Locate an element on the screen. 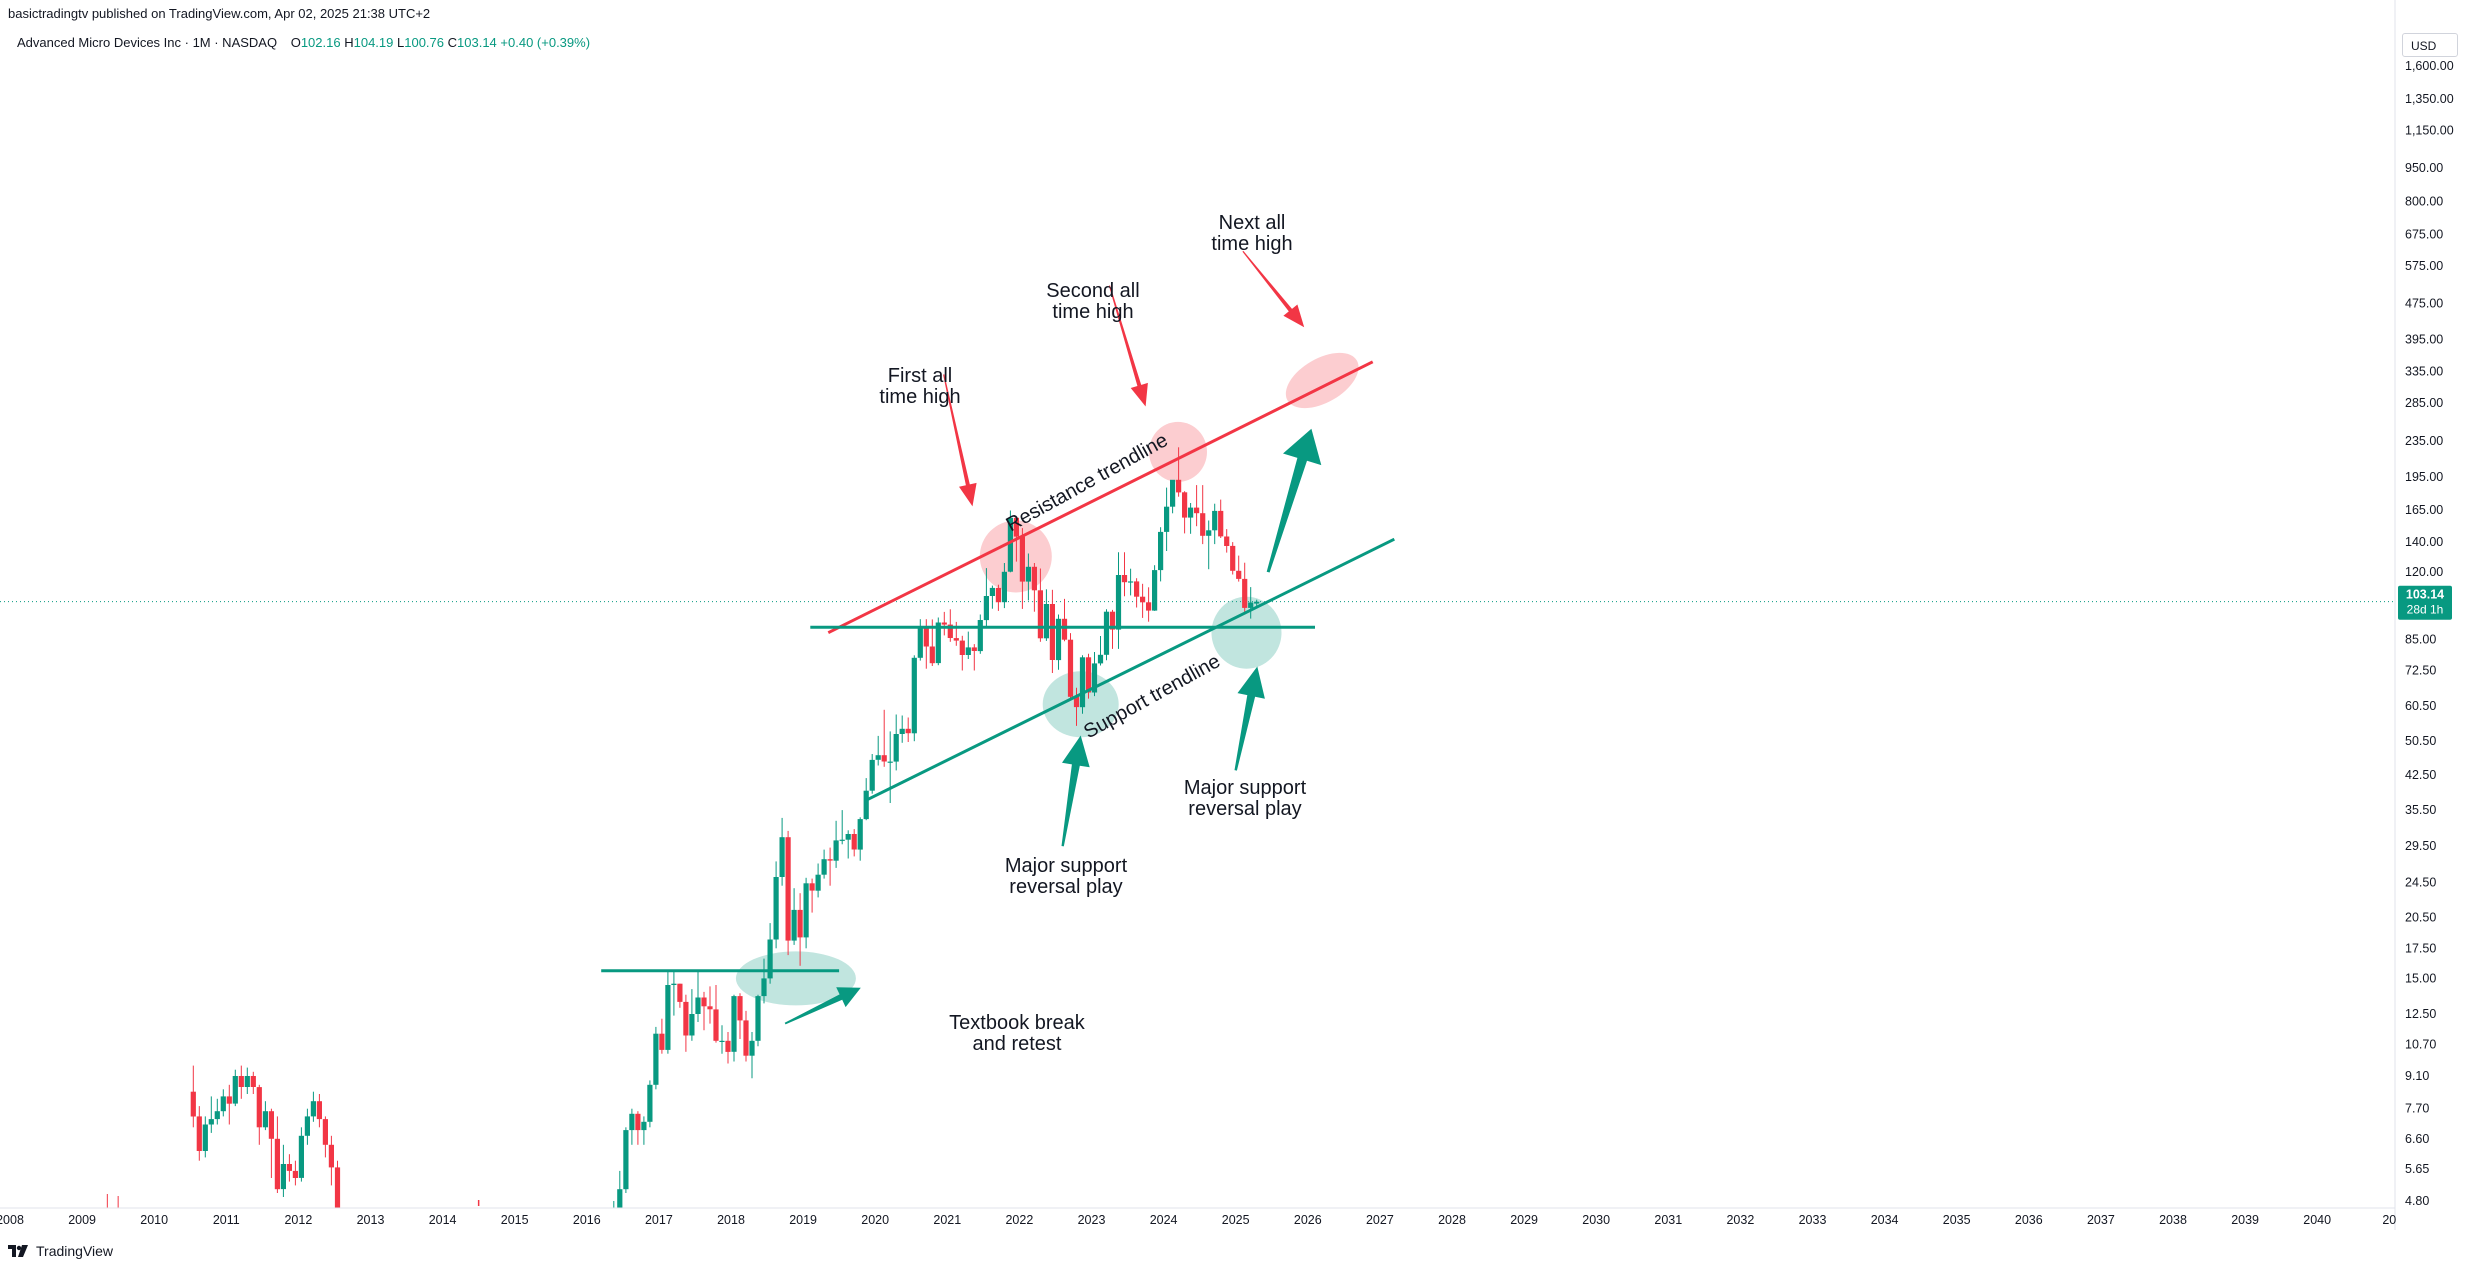 This screenshot has width=2475, height=1268. time-tick-label: 2032 is located at coordinates (1740, 1220).